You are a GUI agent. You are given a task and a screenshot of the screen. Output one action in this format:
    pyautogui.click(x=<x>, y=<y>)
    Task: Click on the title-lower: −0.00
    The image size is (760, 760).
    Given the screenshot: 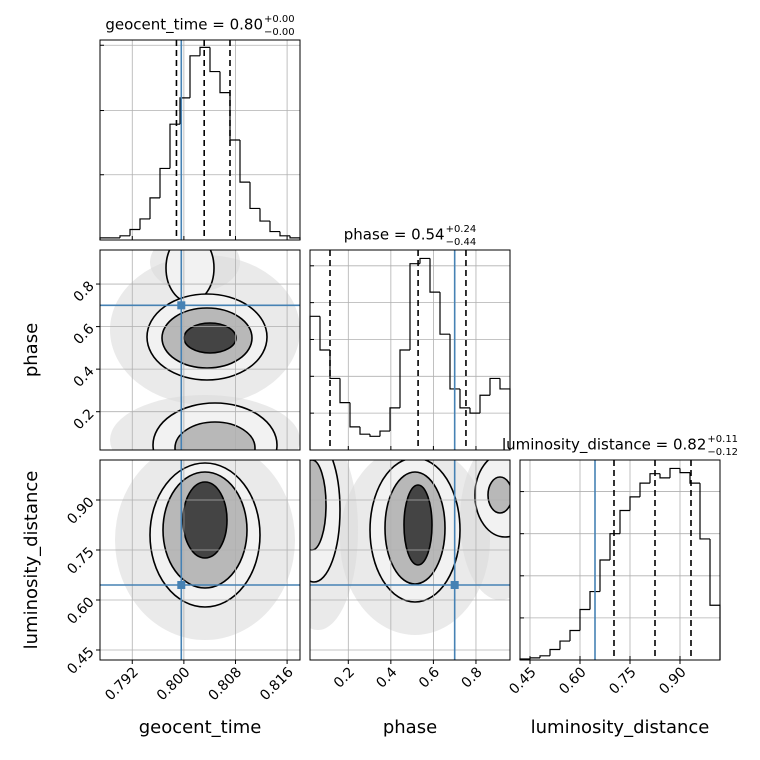 What is the action you would take?
    pyautogui.click(x=279, y=32)
    